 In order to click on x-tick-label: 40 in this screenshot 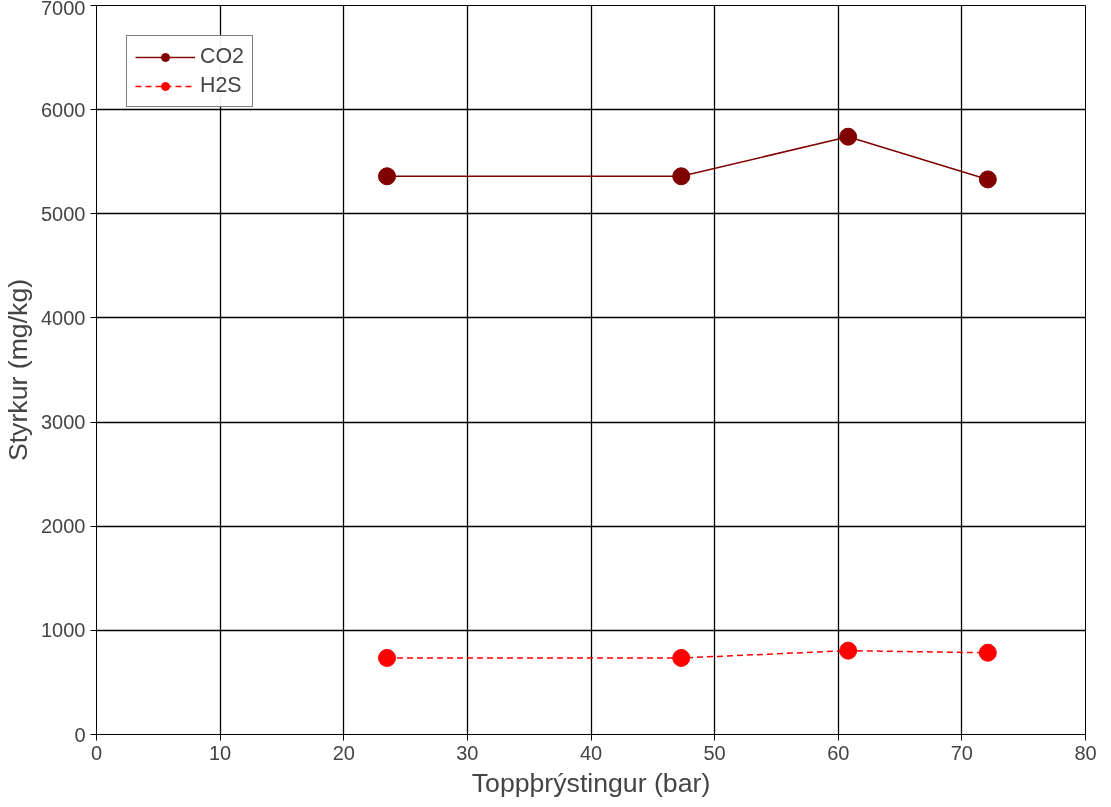, I will do `click(591, 752)`.